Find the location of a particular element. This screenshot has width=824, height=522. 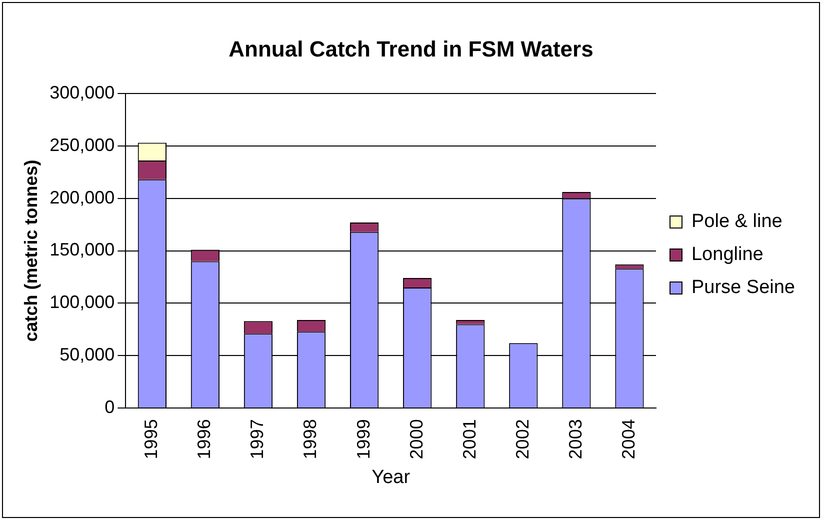

y-tick-label: 200,000 is located at coordinates (82, 197).